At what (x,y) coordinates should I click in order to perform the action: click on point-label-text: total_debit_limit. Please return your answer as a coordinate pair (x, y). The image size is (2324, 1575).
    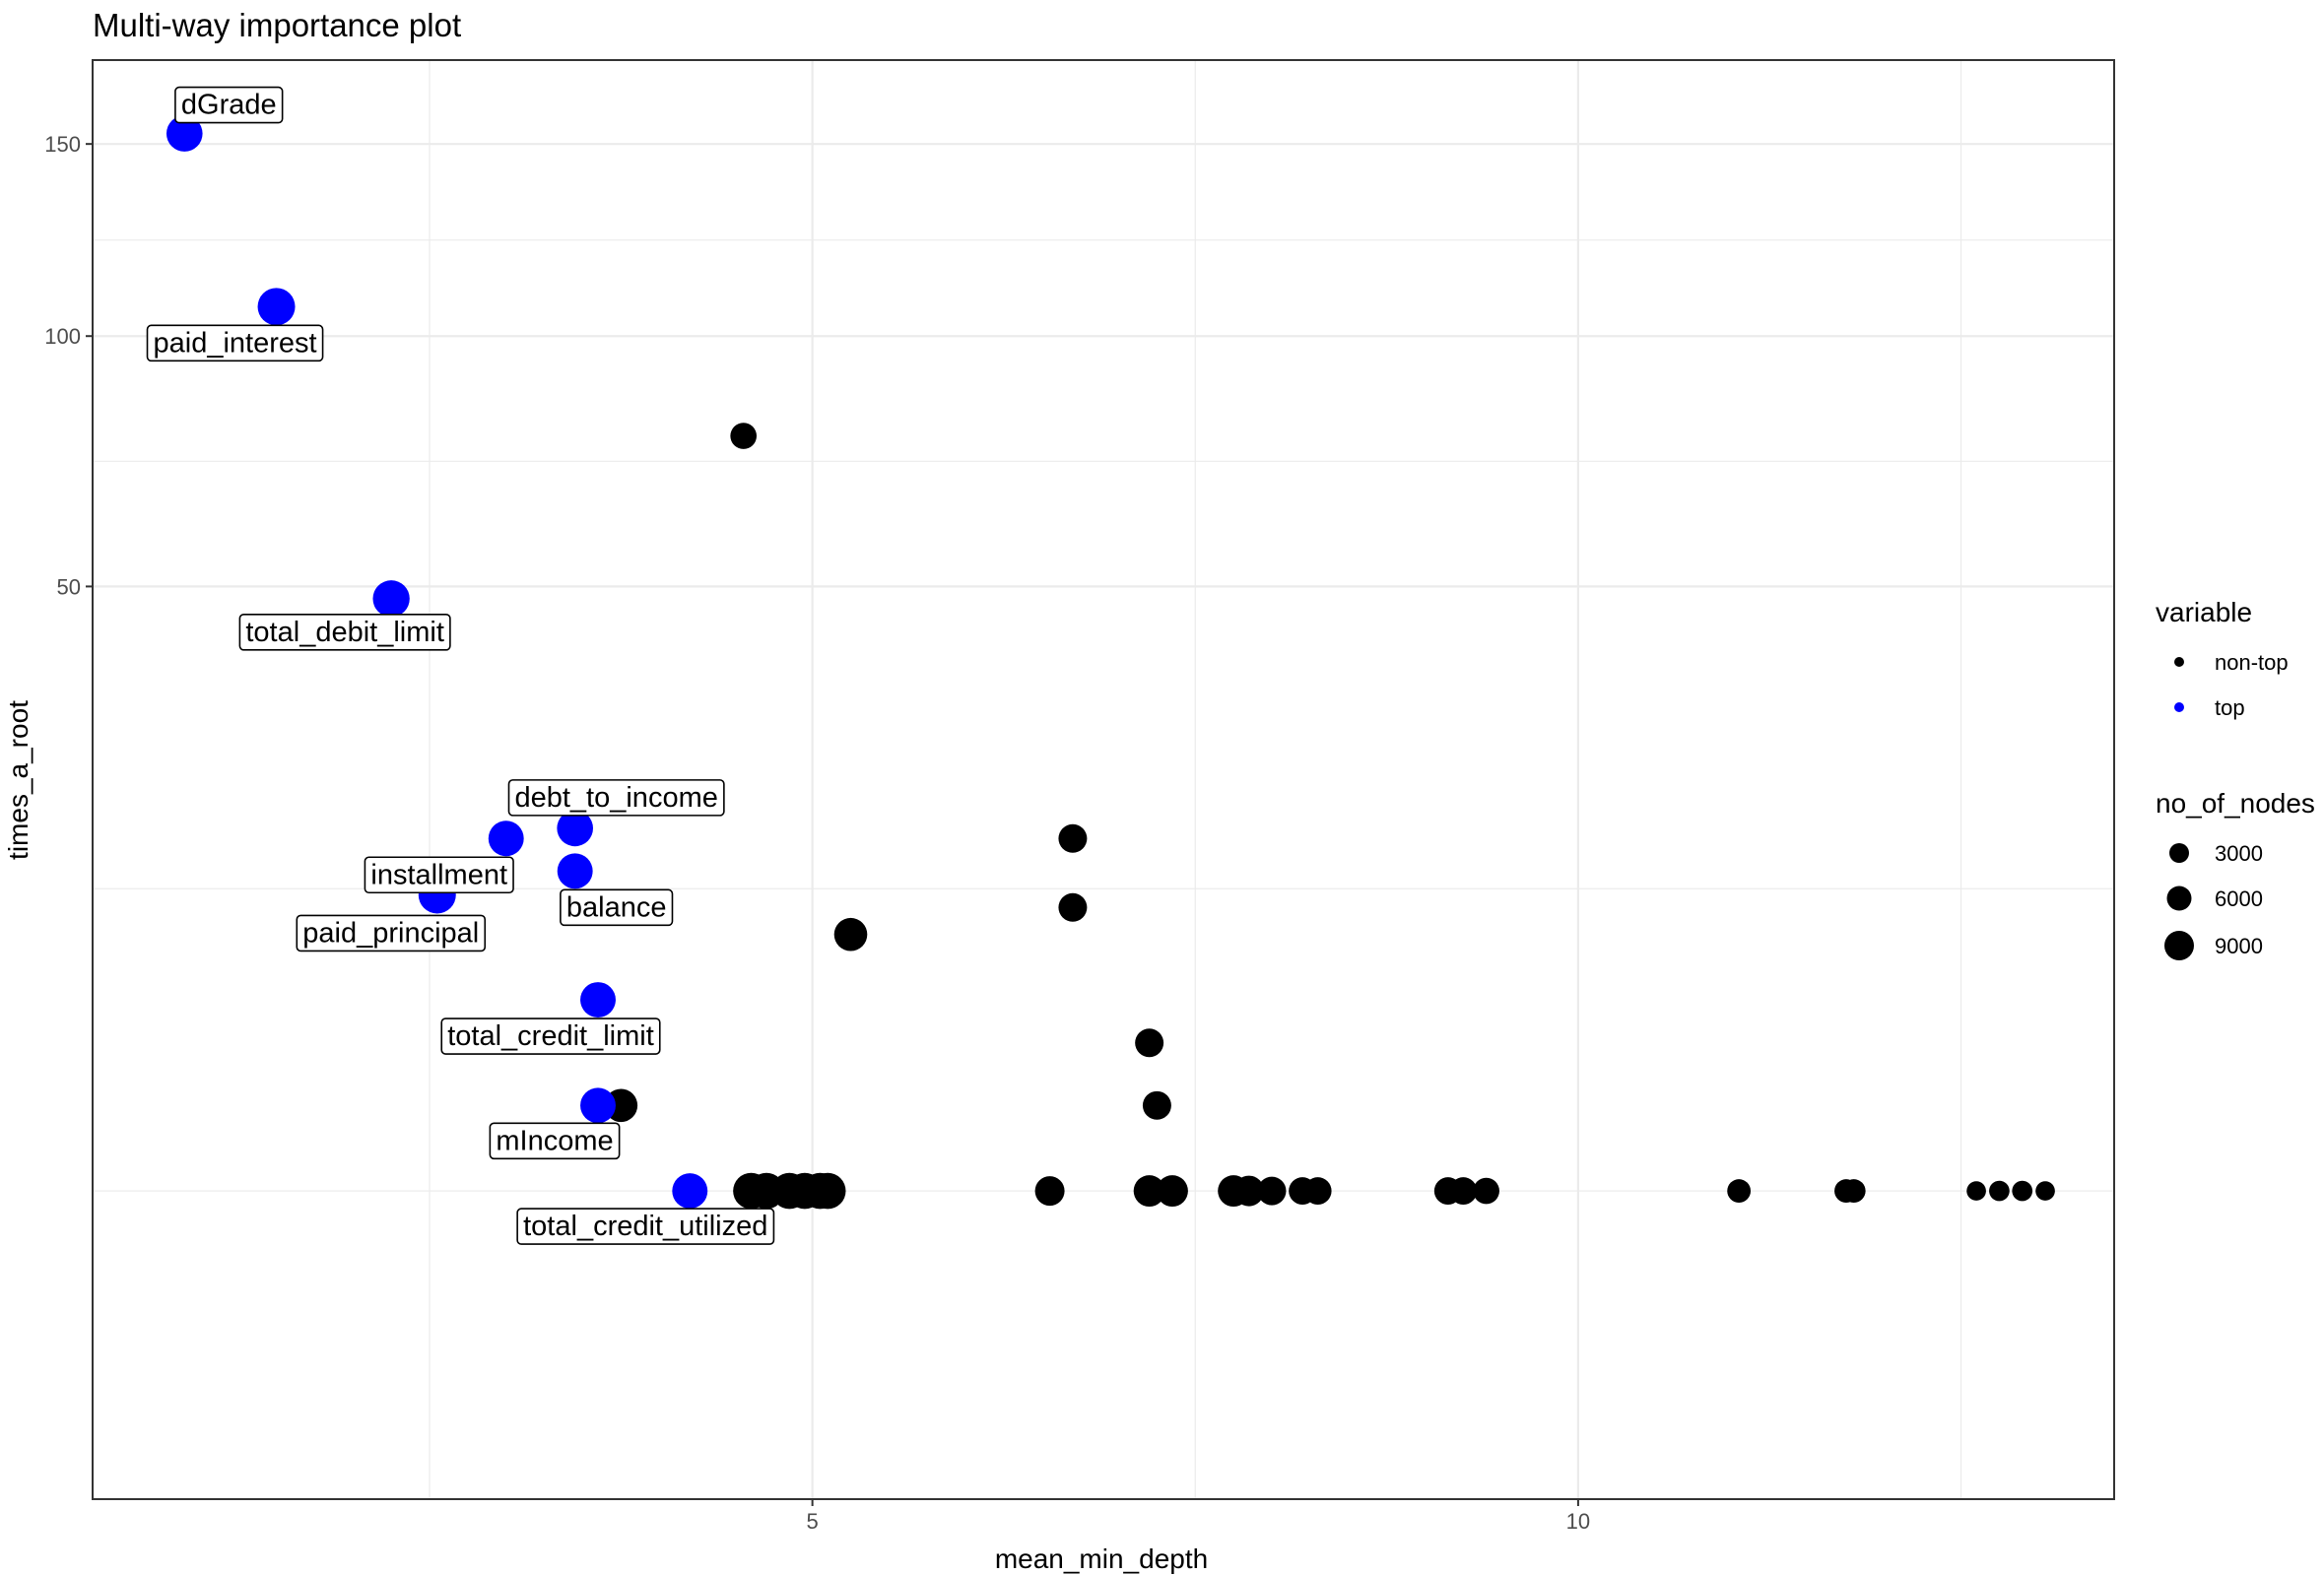
    Looking at the image, I should click on (344, 632).